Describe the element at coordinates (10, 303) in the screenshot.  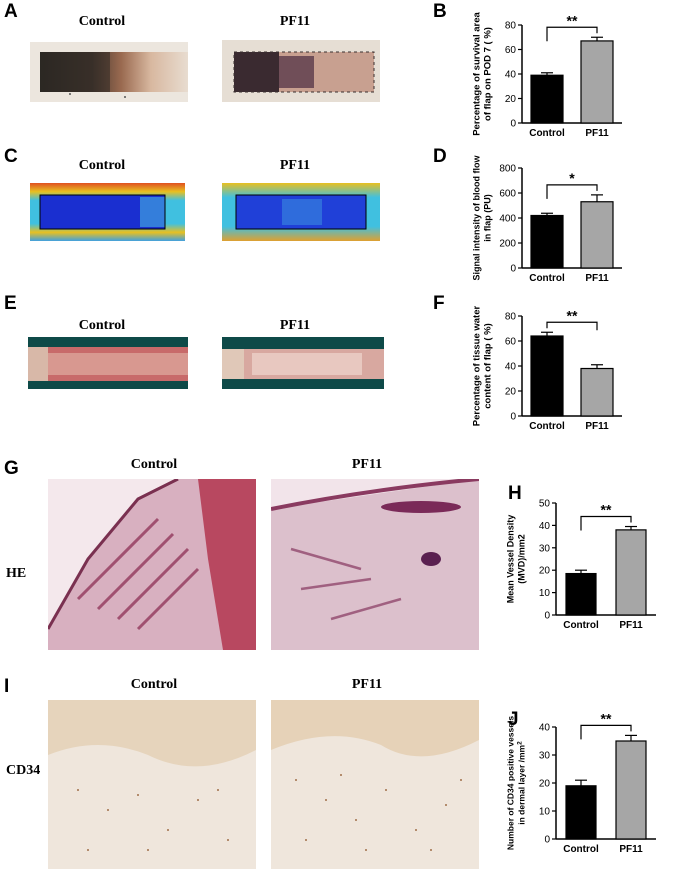
I see `panel-label-e: E` at that location.